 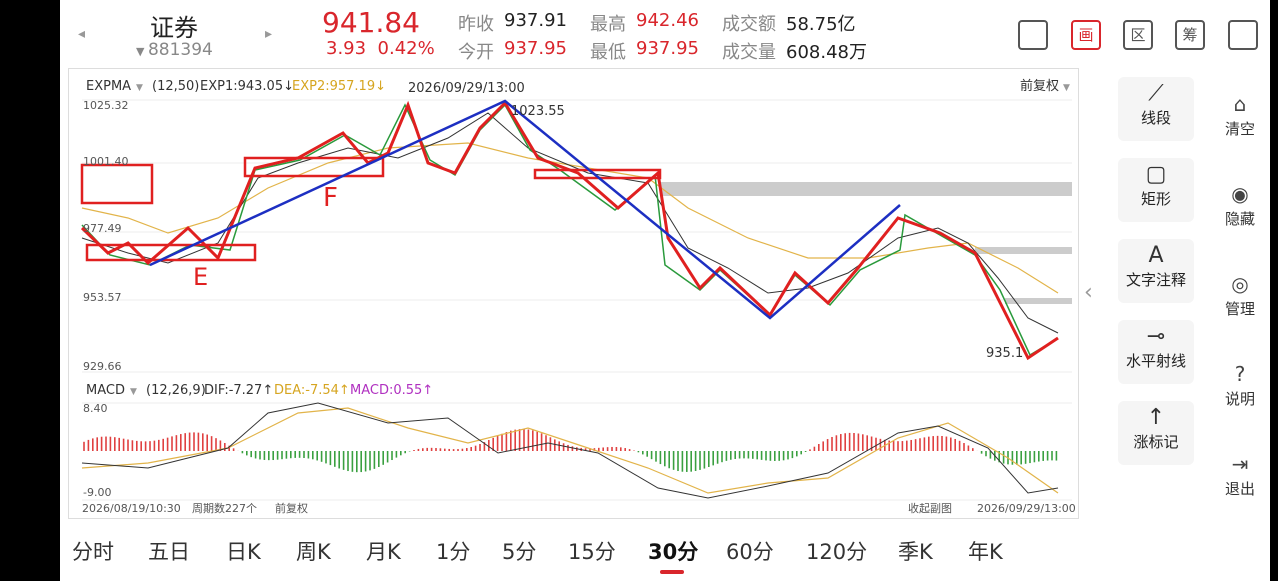 I want to click on tool-icon: ▢, so click(x=1156, y=174).